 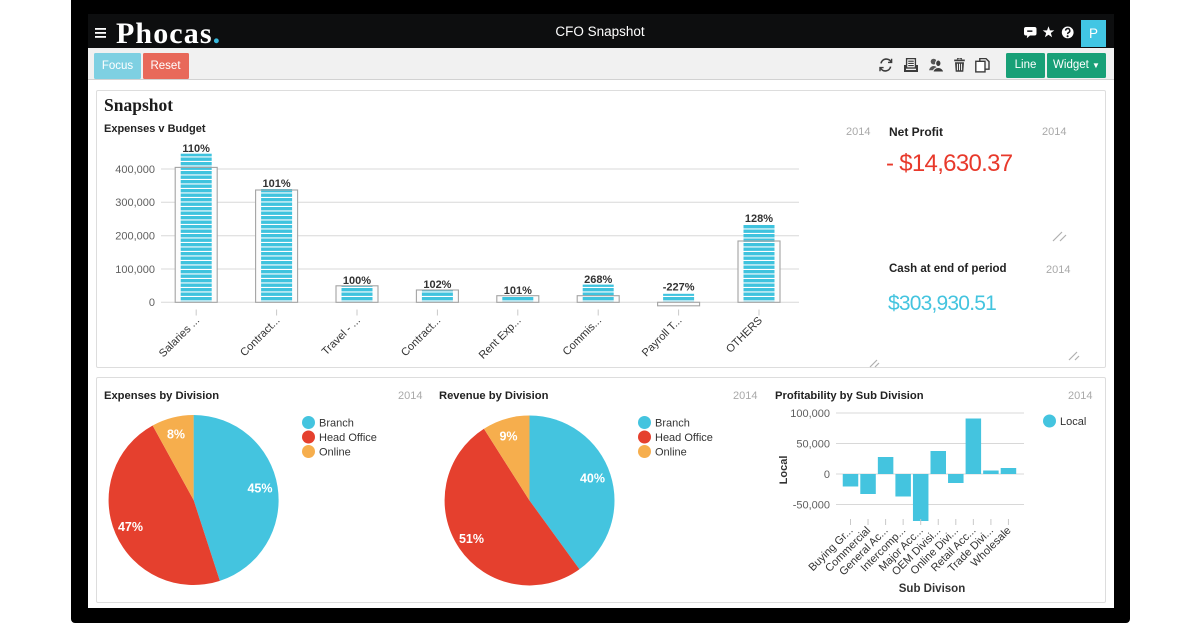 What do you see at coordinates (135, 237) in the screenshot?
I see `svg-text: 200,000` at bounding box center [135, 237].